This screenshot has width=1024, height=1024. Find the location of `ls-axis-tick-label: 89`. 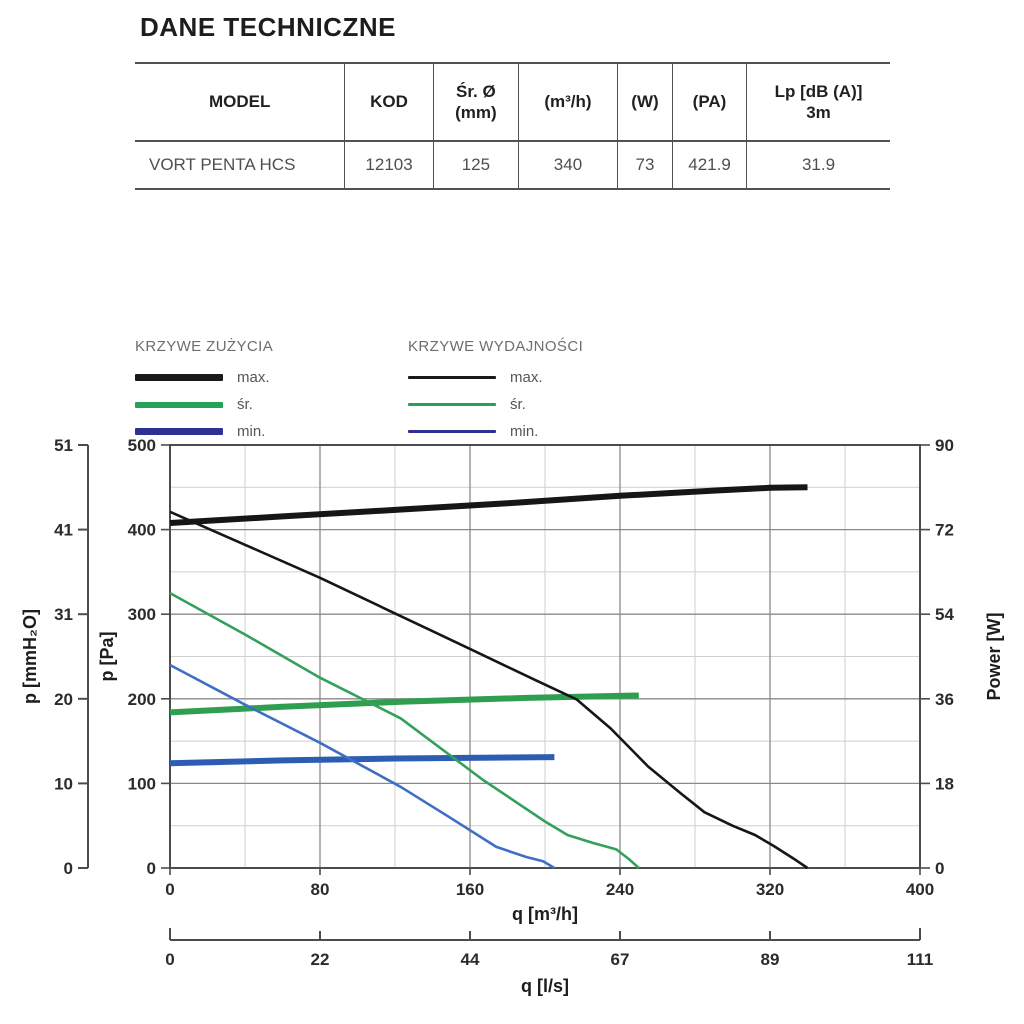

ls-axis-tick-label: 89 is located at coordinates (770, 959).